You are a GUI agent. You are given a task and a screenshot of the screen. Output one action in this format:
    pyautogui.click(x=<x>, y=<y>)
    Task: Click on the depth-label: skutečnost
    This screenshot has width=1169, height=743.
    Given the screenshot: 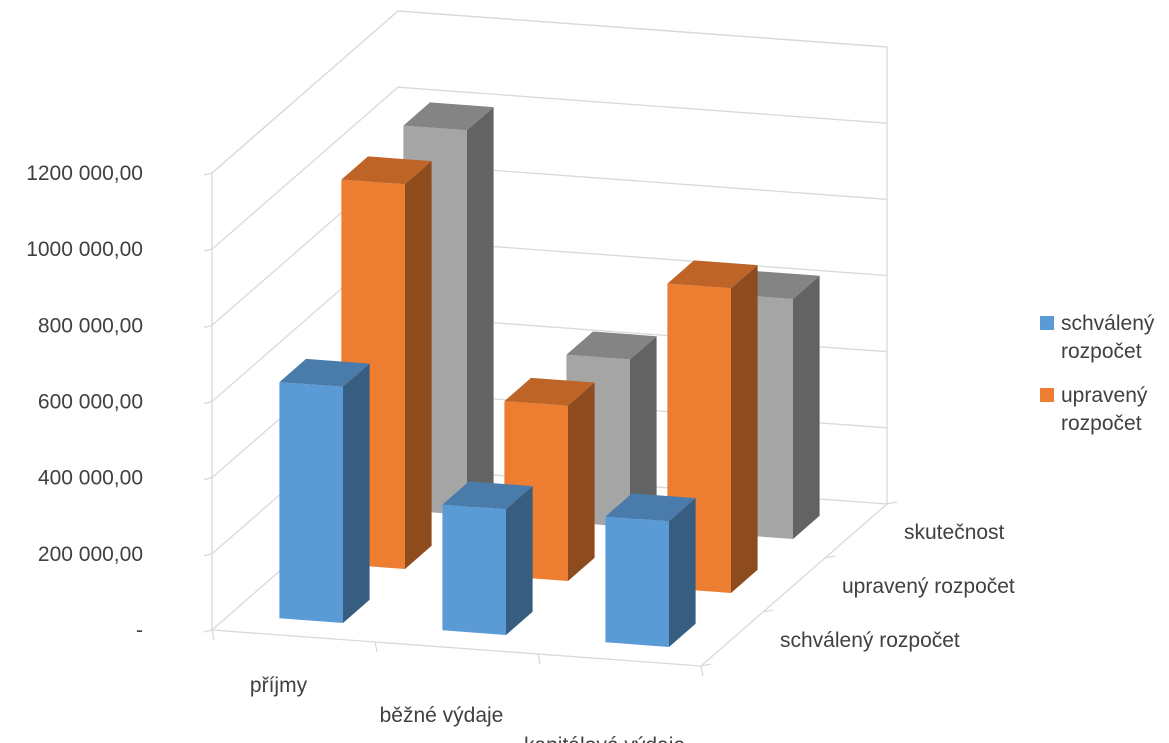 What is the action you would take?
    pyautogui.click(x=954, y=532)
    